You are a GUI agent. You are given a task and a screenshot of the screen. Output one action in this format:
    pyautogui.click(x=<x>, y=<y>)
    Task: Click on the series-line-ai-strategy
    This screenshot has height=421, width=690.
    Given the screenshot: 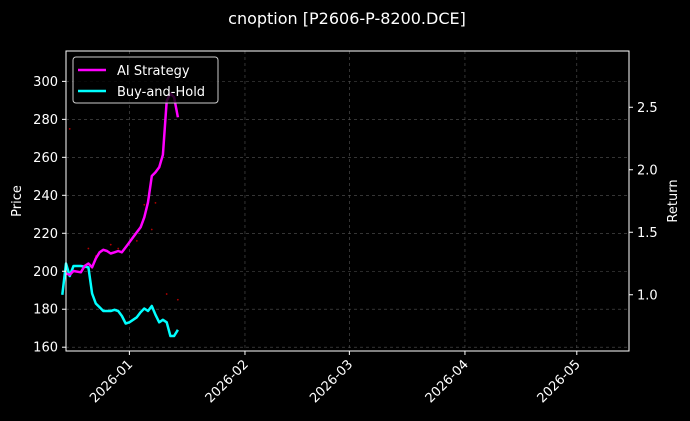 What is the action you would take?
    pyautogui.click(x=122, y=184)
    